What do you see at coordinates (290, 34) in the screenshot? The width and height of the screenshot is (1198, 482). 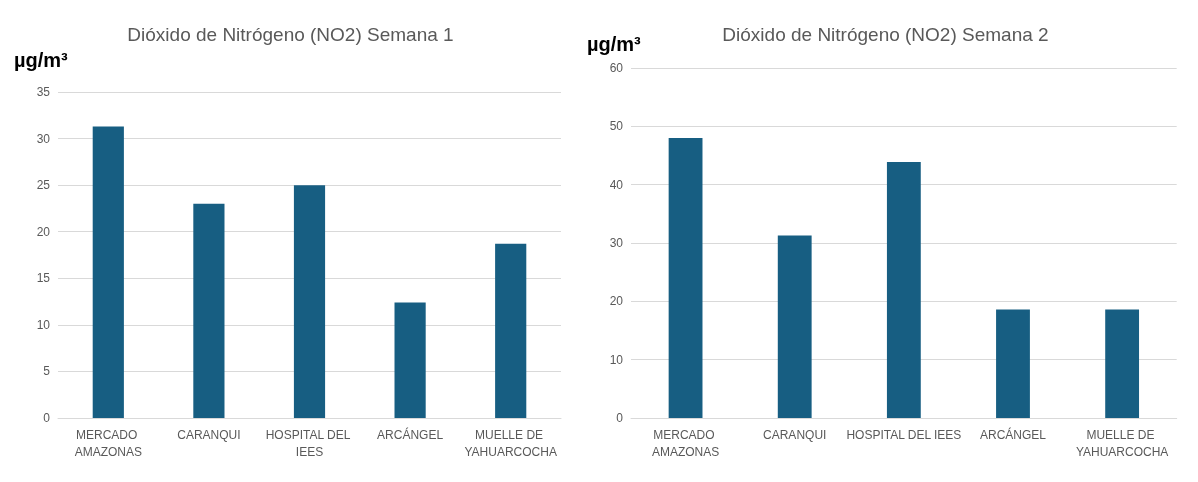 I see `chart-title: Dióxido de Nitrógeno (NO2) Semana 1` at bounding box center [290, 34].